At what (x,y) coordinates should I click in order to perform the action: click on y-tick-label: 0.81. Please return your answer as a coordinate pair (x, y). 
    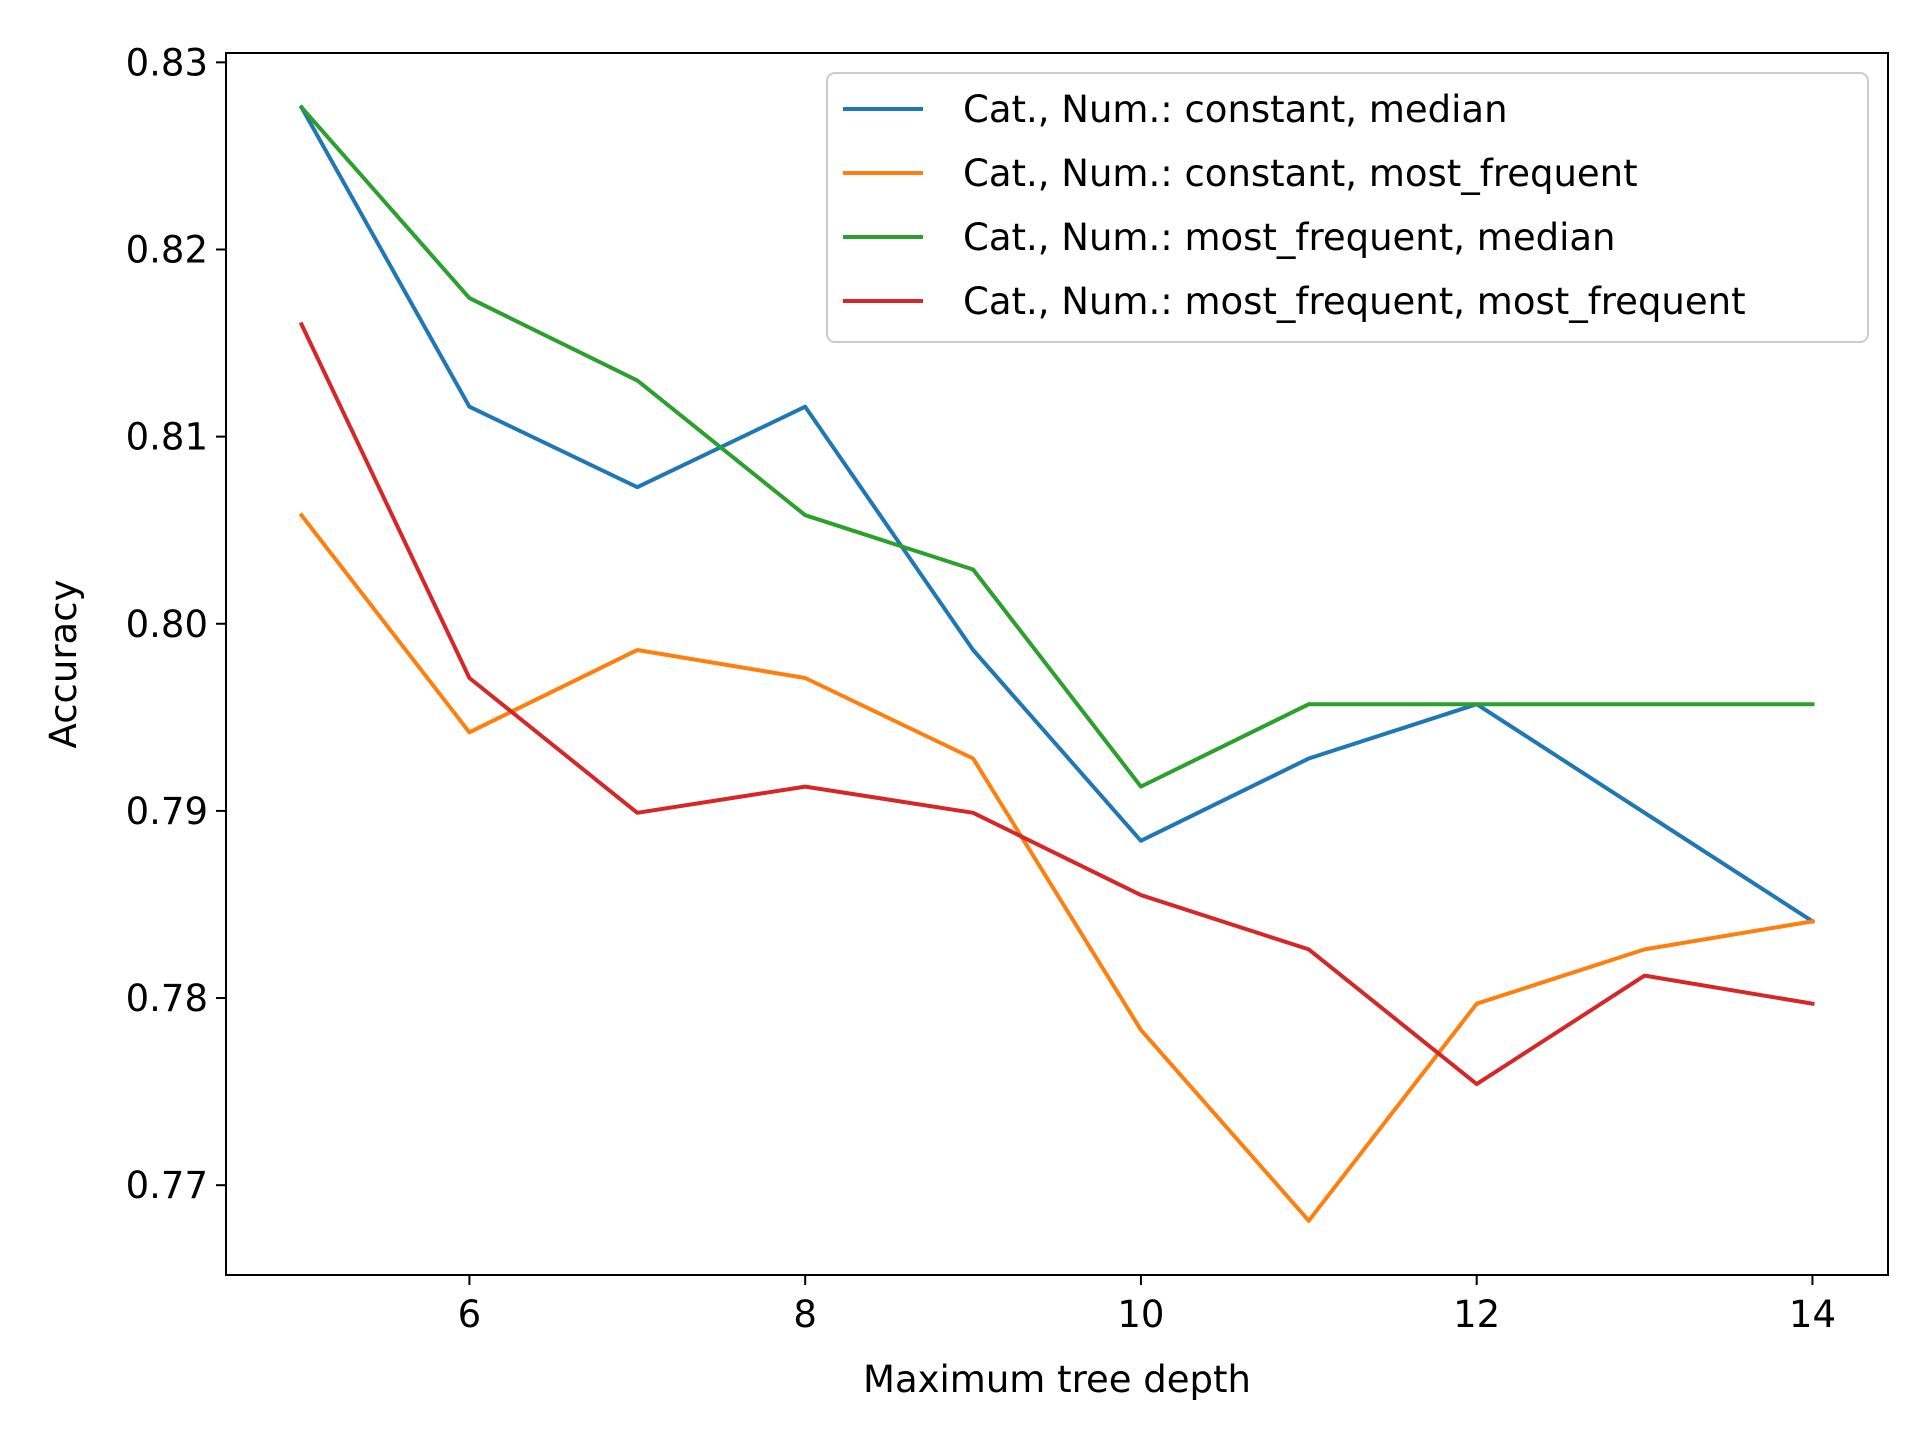
    Looking at the image, I should click on (167, 437).